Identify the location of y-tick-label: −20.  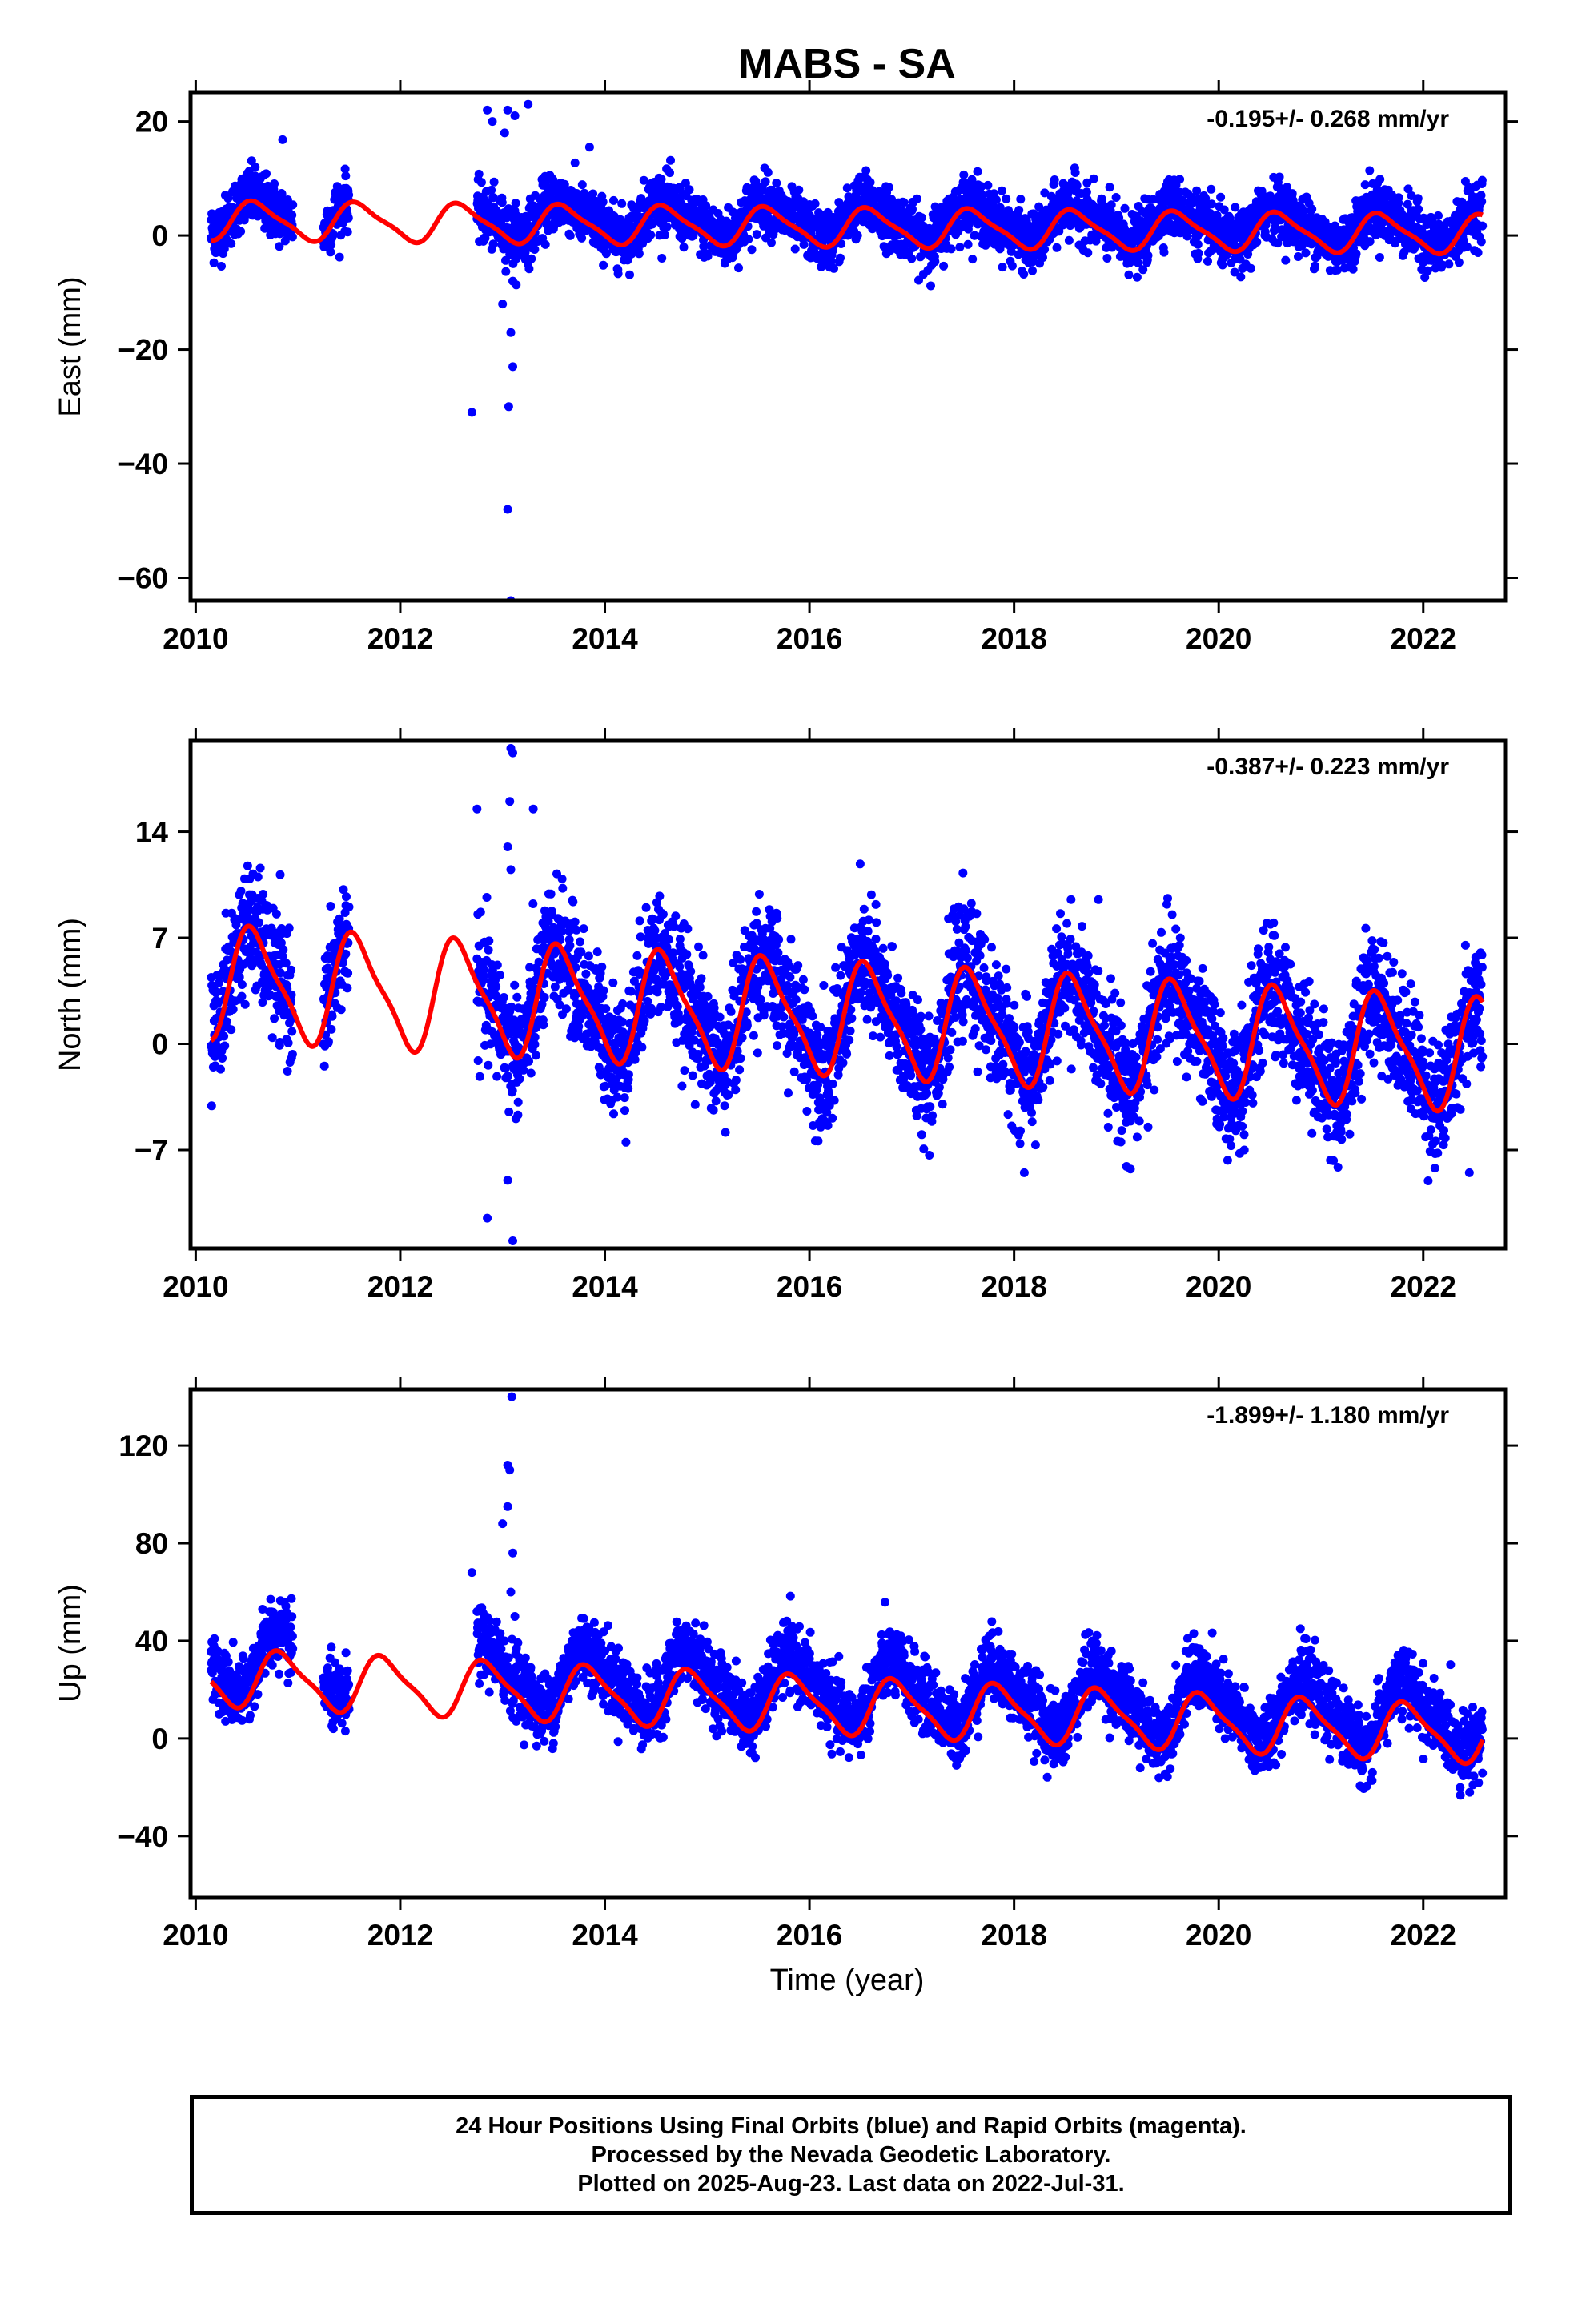
(143, 350).